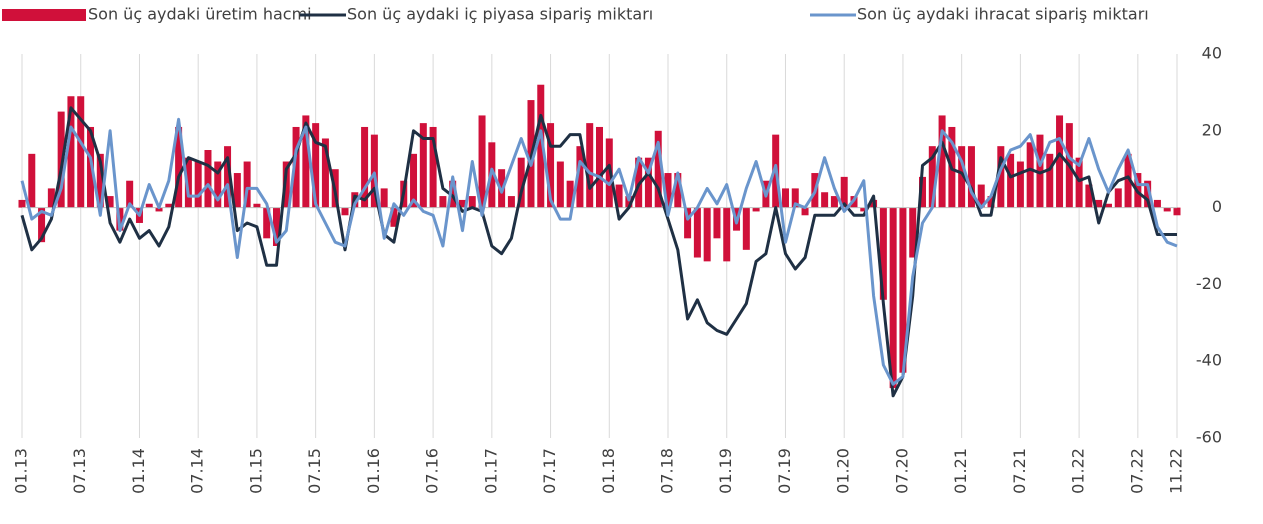 The height and width of the screenshot is (524, 1263). I want to click on y-tick-label: 40, so click(1212, 53).